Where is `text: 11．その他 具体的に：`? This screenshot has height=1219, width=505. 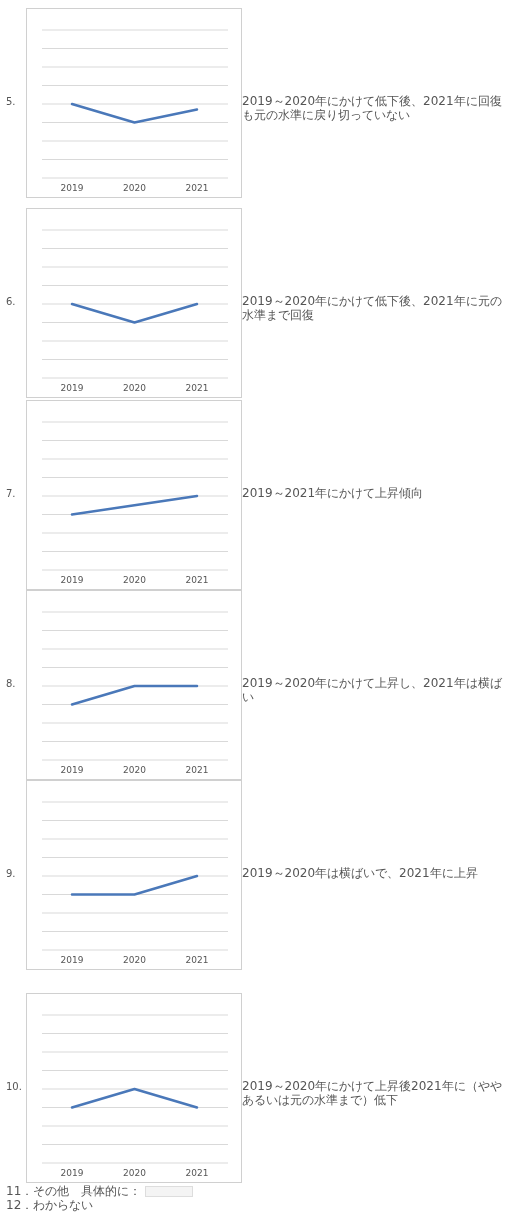 text: 11．その他 具体的に： is located at coordinates (74, 1191).